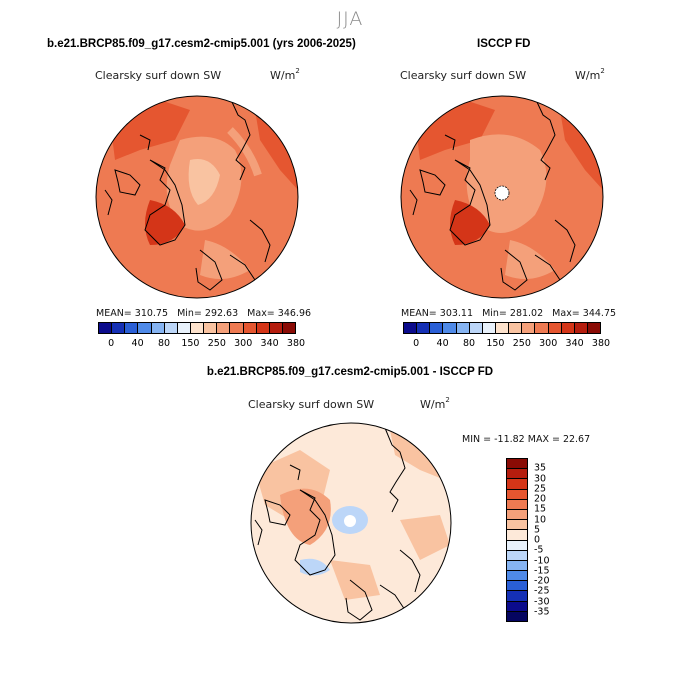 Image resolution: width=700 pixels, height=700 pixels. What do you see at coordinates (540, 509) in the screenshot?
I see `colorbar-tick-label: 15` at bounding box center [540, 509].